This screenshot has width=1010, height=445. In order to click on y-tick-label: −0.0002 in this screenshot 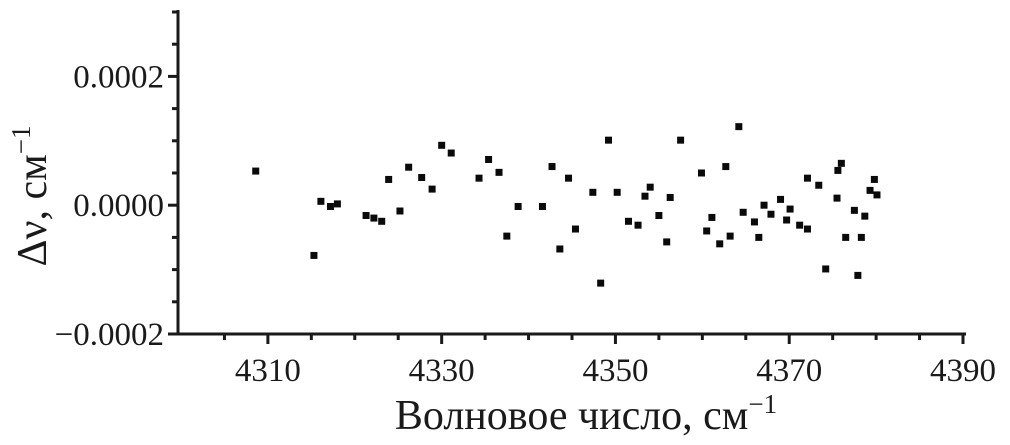, I will do `click(109, 335)`.